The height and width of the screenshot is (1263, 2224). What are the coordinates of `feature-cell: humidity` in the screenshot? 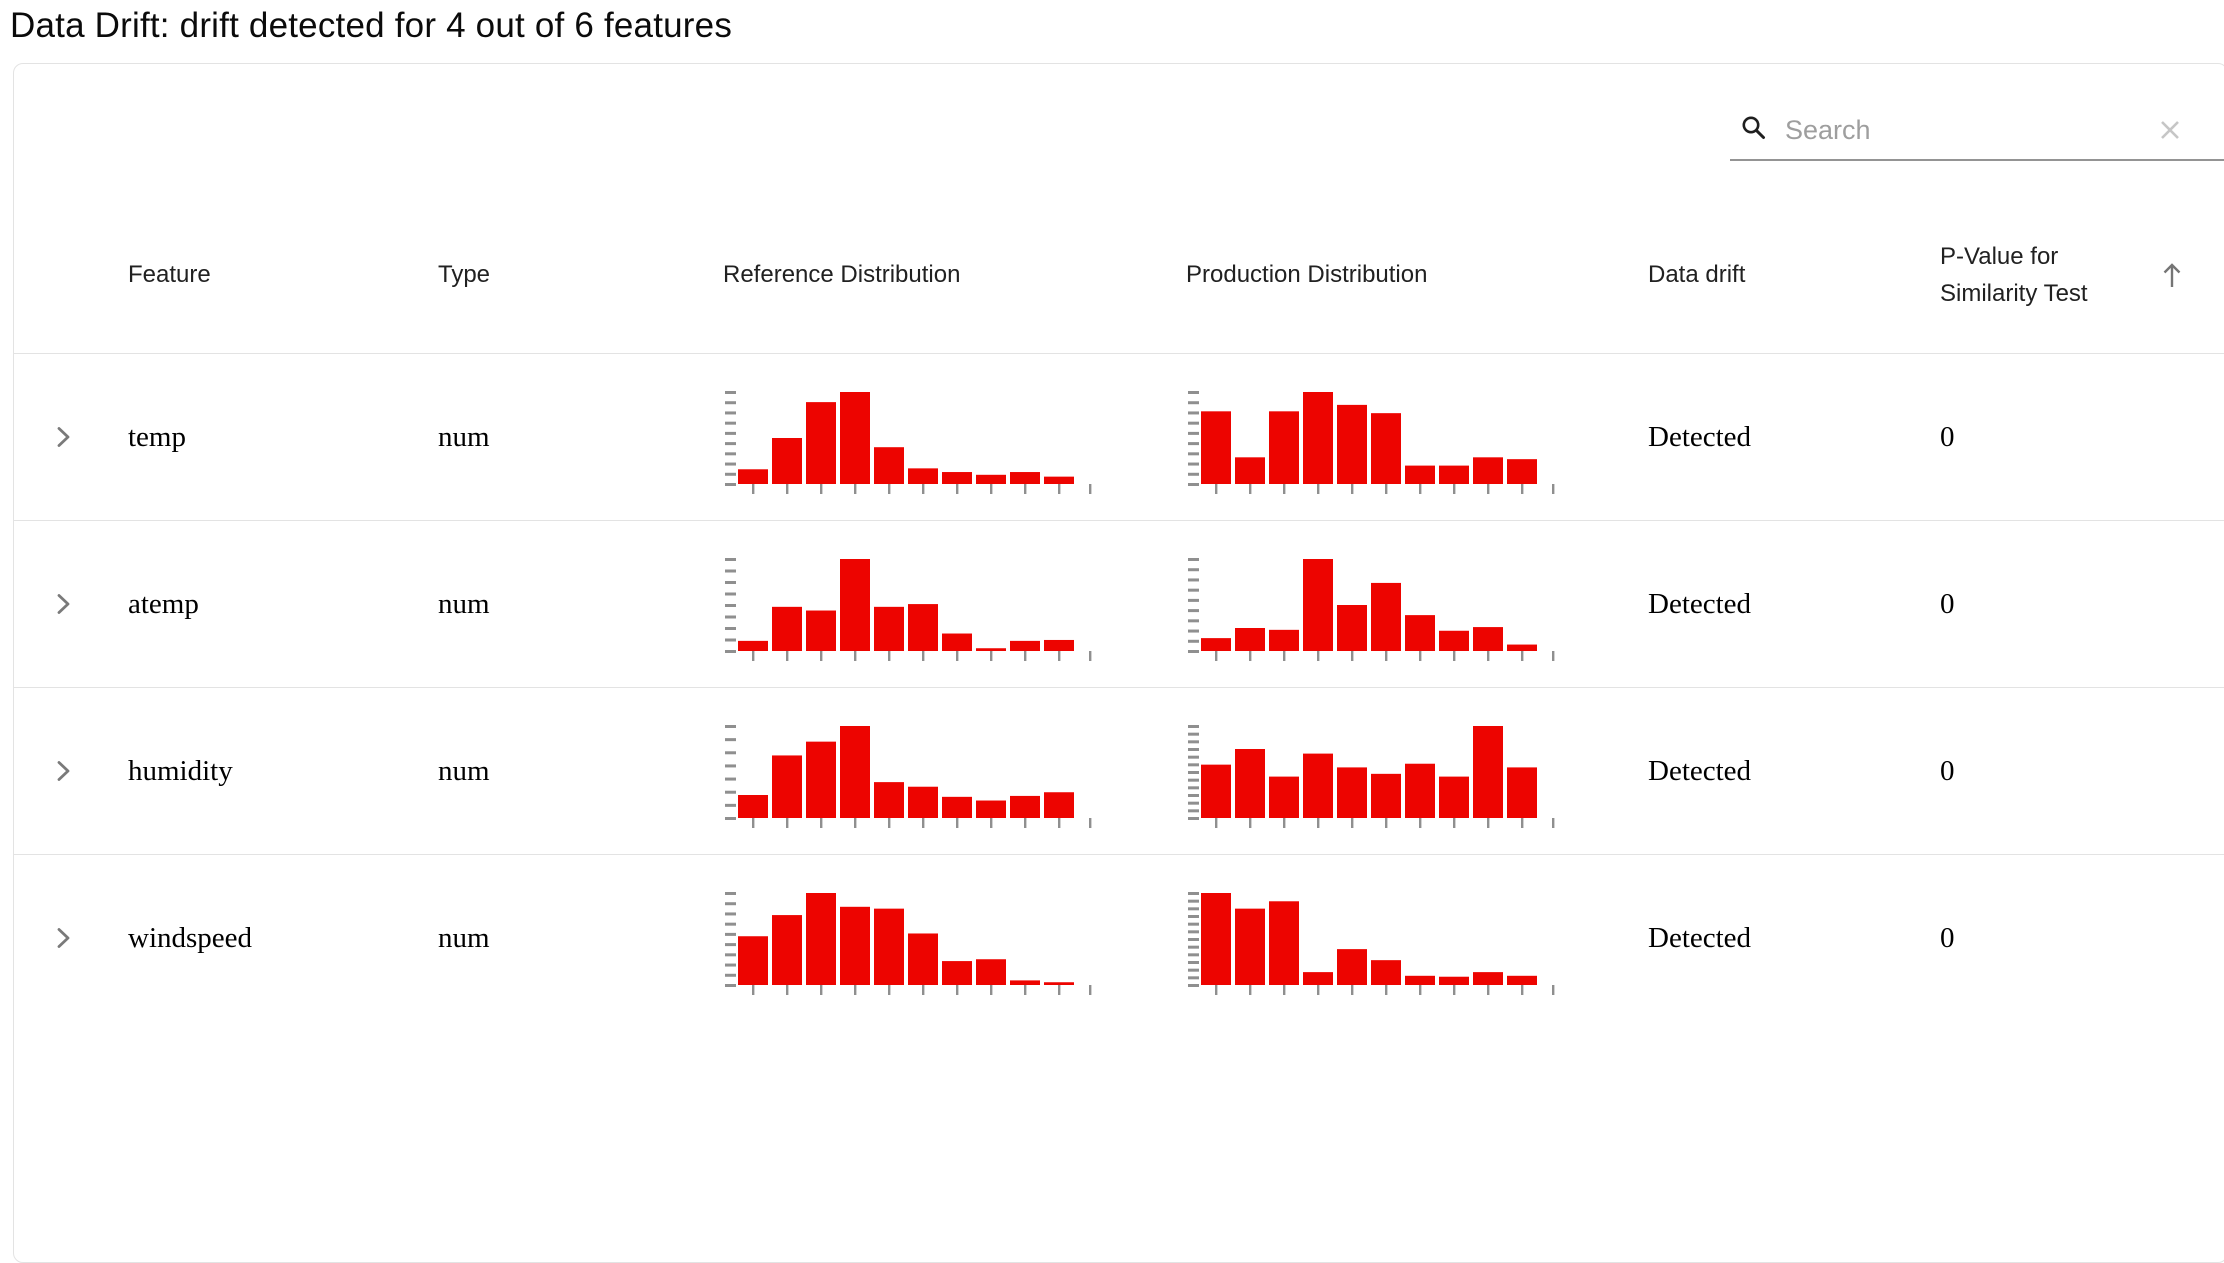 It's located at (180, 770).